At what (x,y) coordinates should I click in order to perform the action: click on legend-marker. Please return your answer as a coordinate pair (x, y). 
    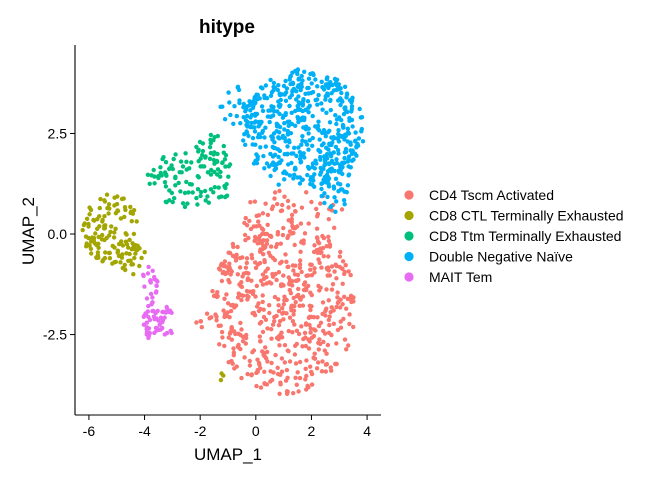
    Looking at the image, I should click on (409, 215).